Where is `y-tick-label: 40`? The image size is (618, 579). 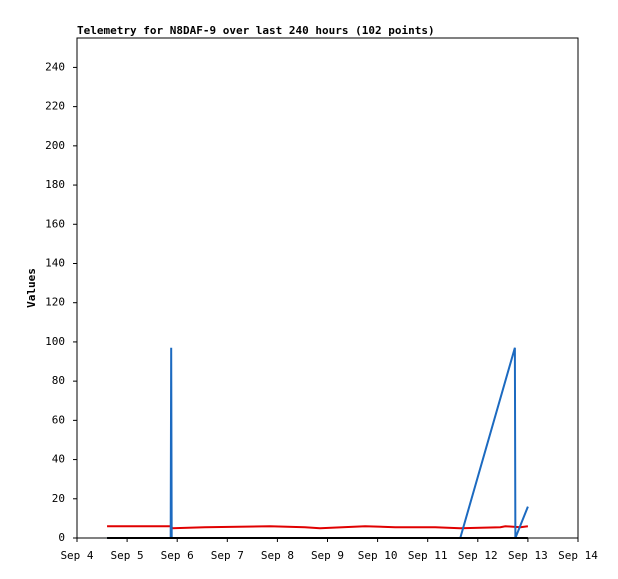 y-tick-label: 40 is located at coordinates (58, 459).